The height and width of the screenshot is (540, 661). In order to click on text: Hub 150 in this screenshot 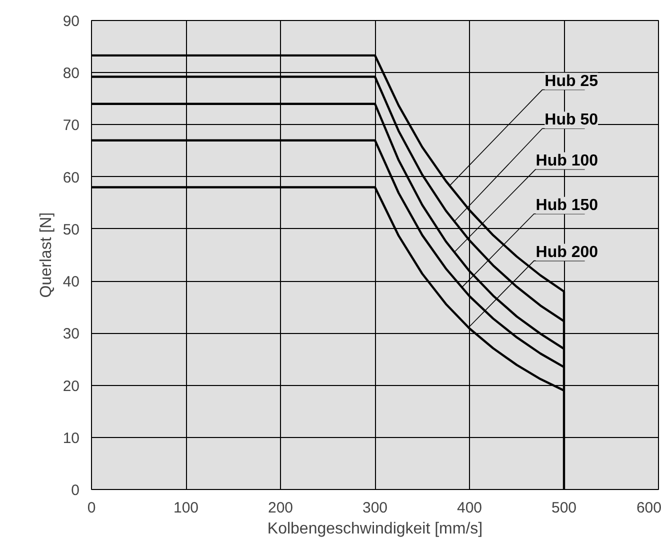, I will do `click(567, 205)`.